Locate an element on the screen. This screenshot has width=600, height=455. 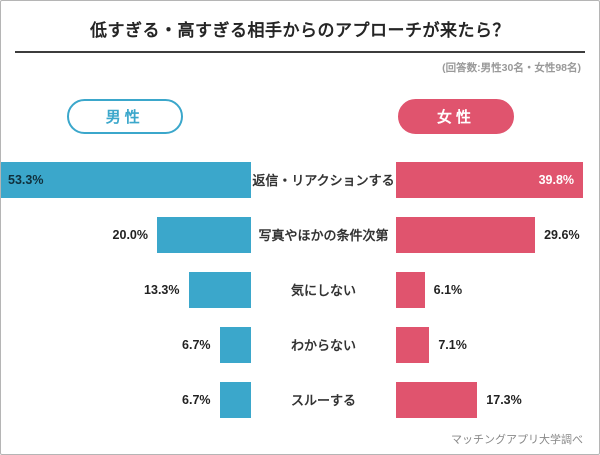
chart-row: 53.3% 返信・リアクションする 39.8% is located at coordinates (300, 179).